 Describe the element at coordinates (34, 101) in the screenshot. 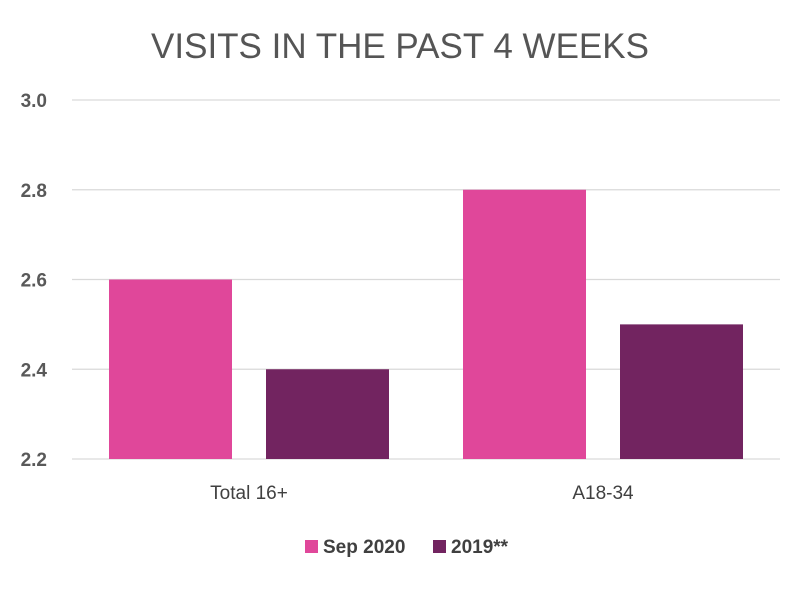

I see `y-tick-label: 3.0` at that location.